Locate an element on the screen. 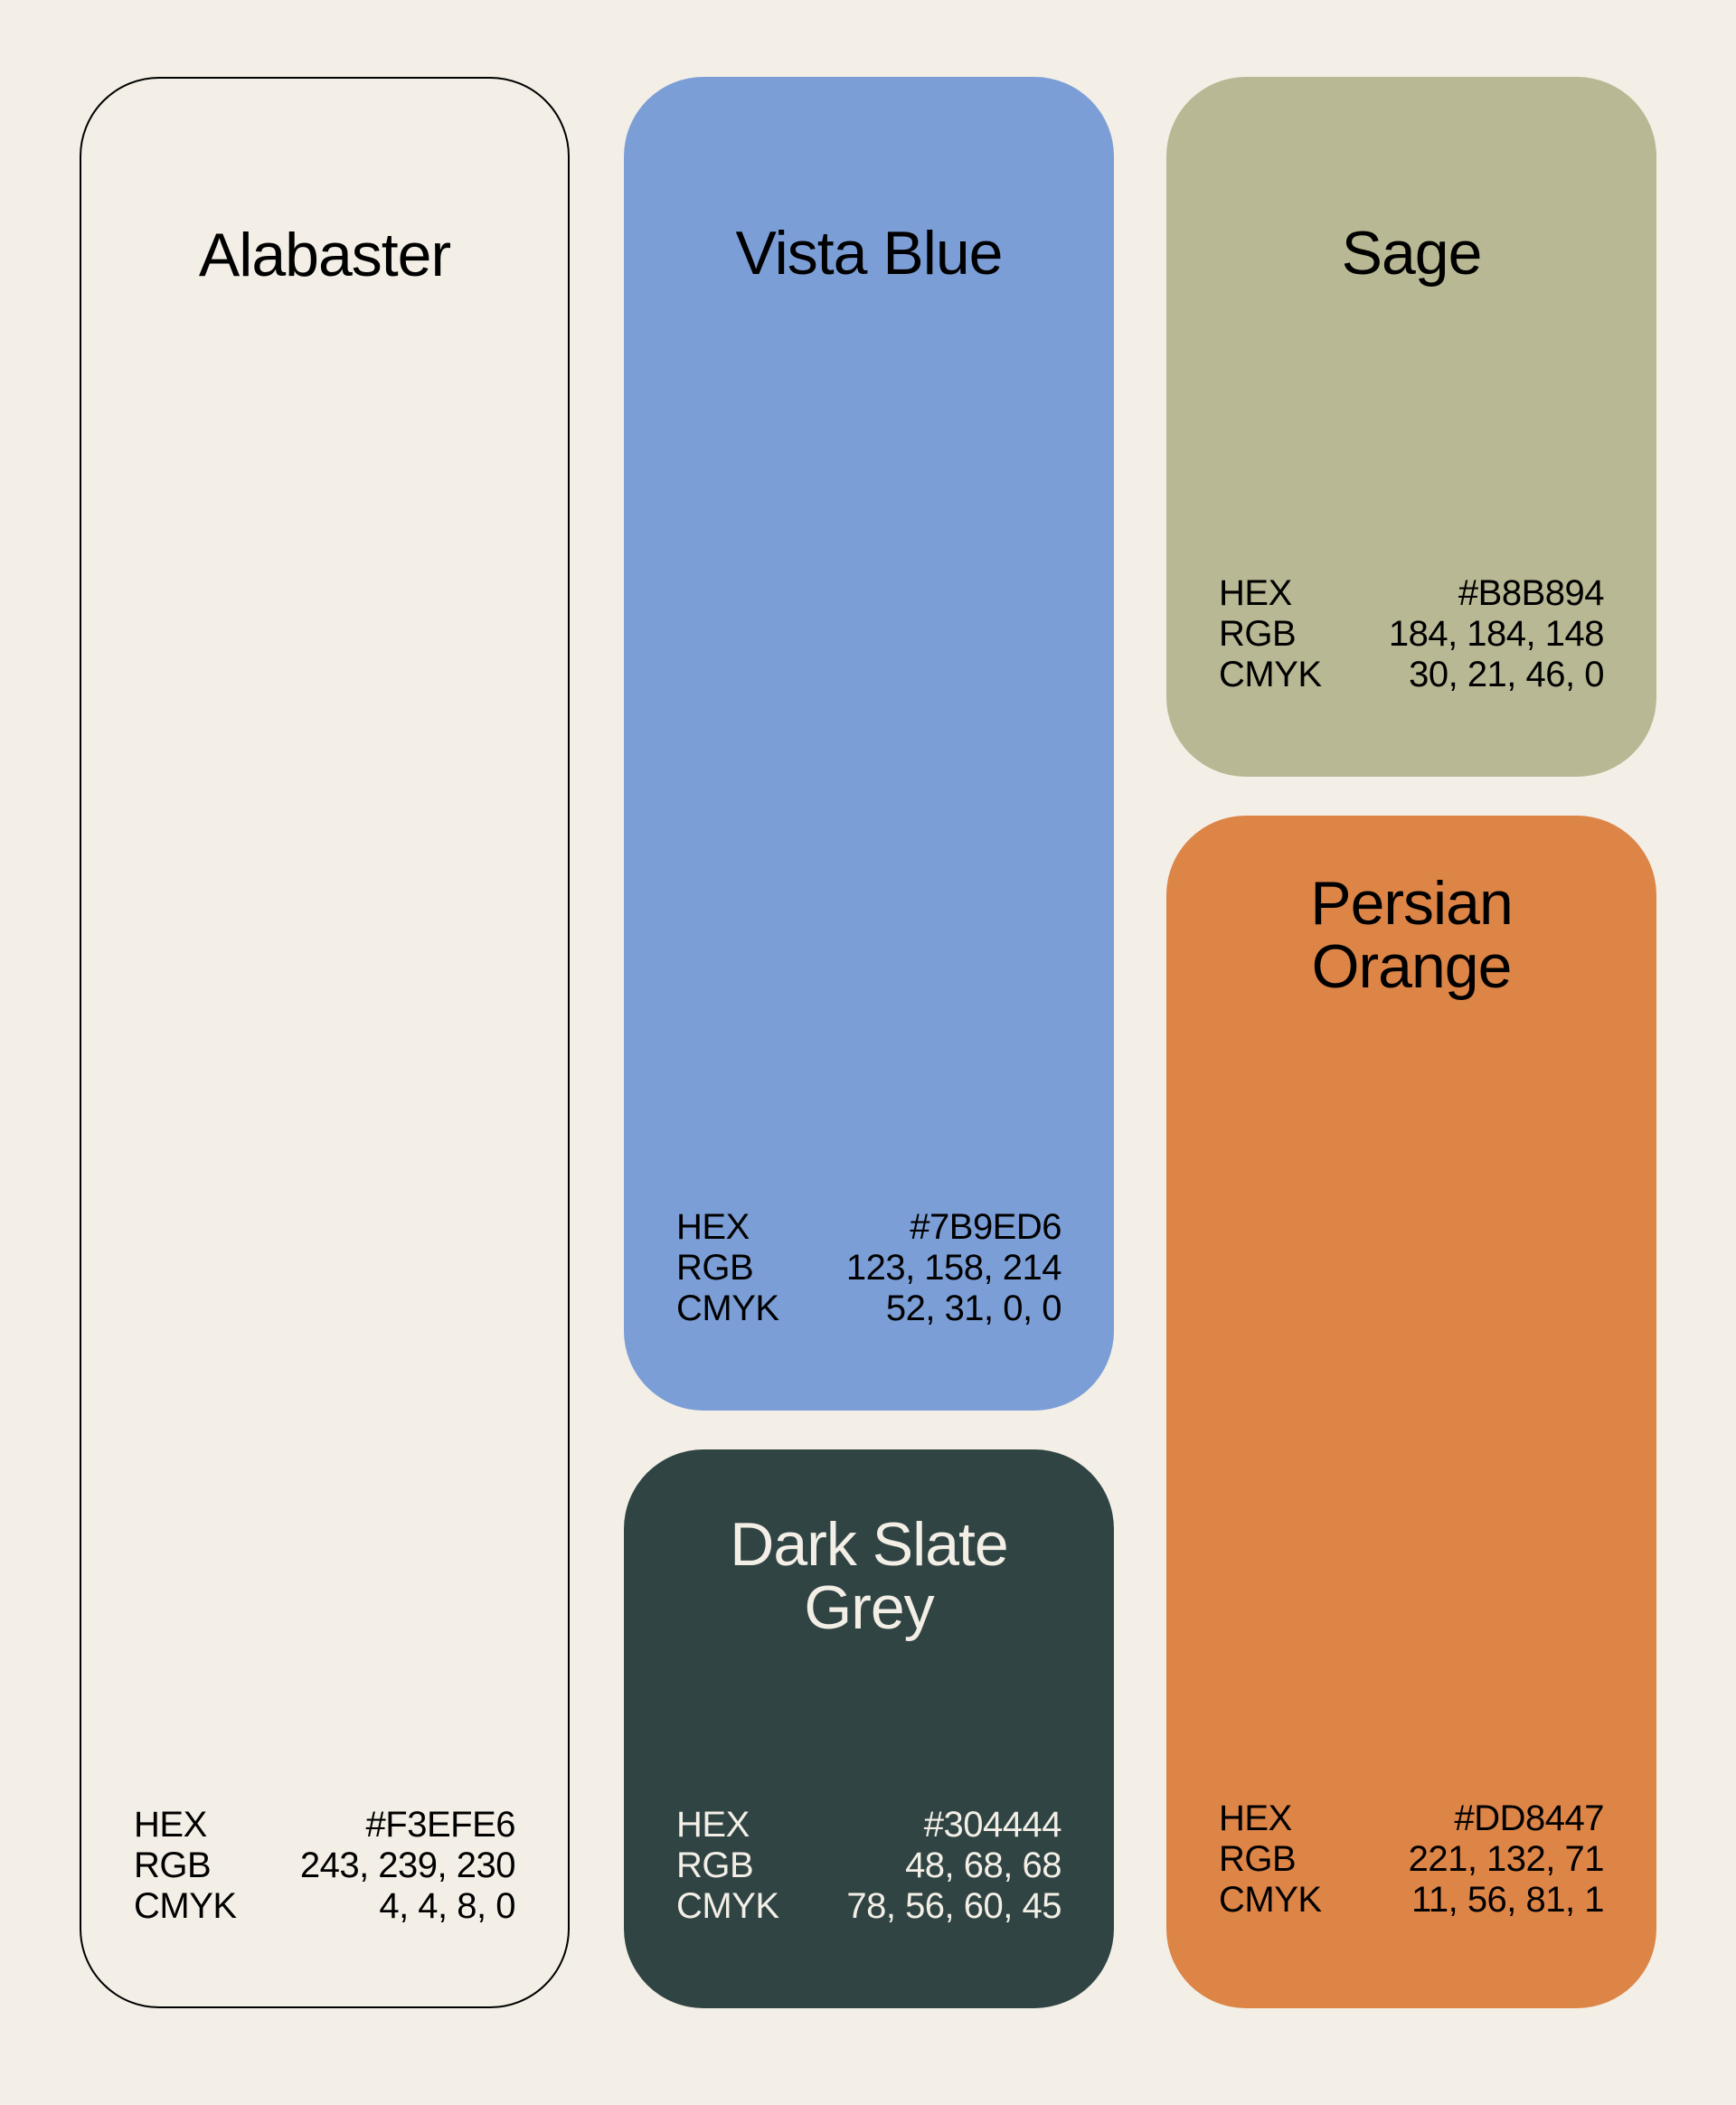  cmyk-value: 78, 56, 60, 45 is located at coordinates (953, 1906).